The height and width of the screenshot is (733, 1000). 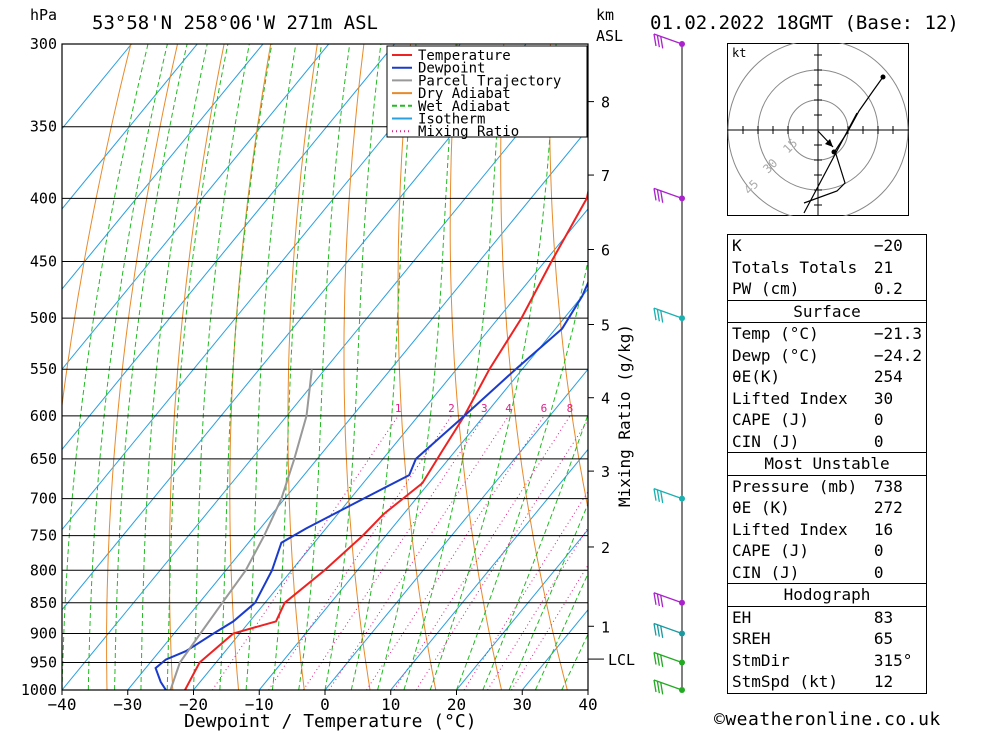 I want to click on pressure-tick-label: 850, so click(x=43, y=603).